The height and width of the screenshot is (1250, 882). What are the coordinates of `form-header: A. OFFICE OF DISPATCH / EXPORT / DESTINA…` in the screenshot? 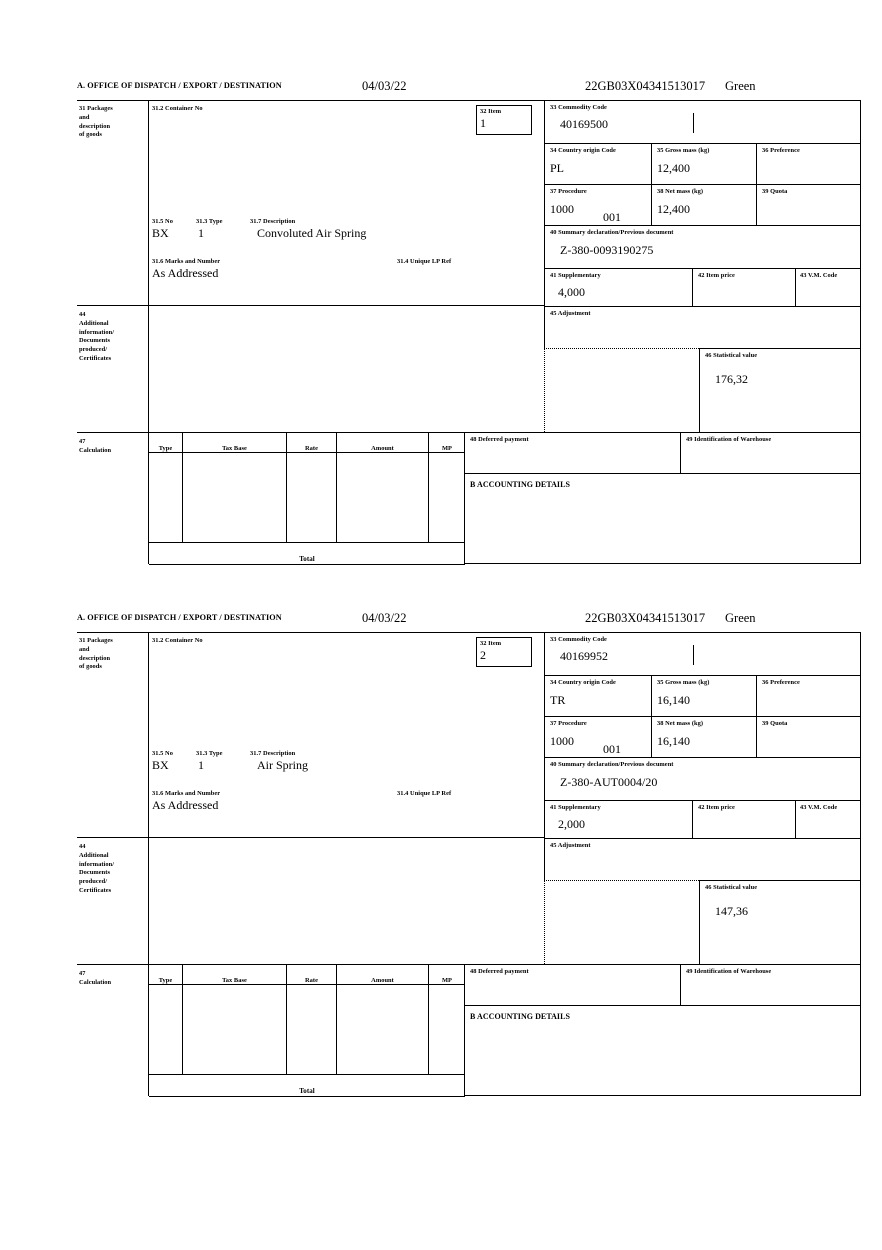 It's located at (469, 621).